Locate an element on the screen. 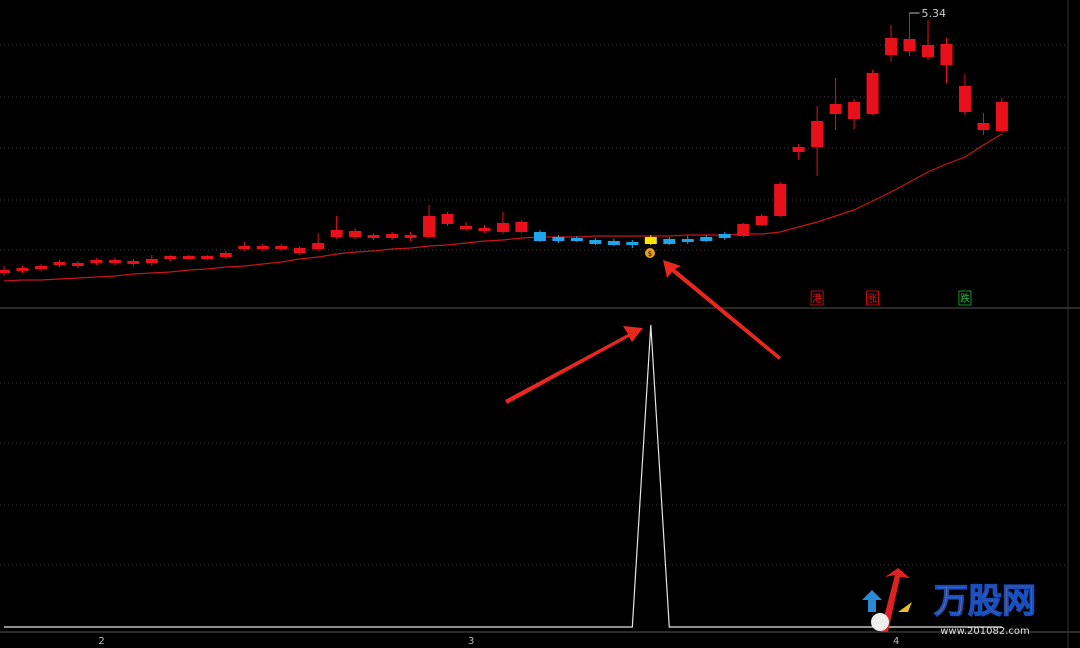 This screenshot has height=648, width=1080. max-label: 5.34 is located at coordinates (934, 13).